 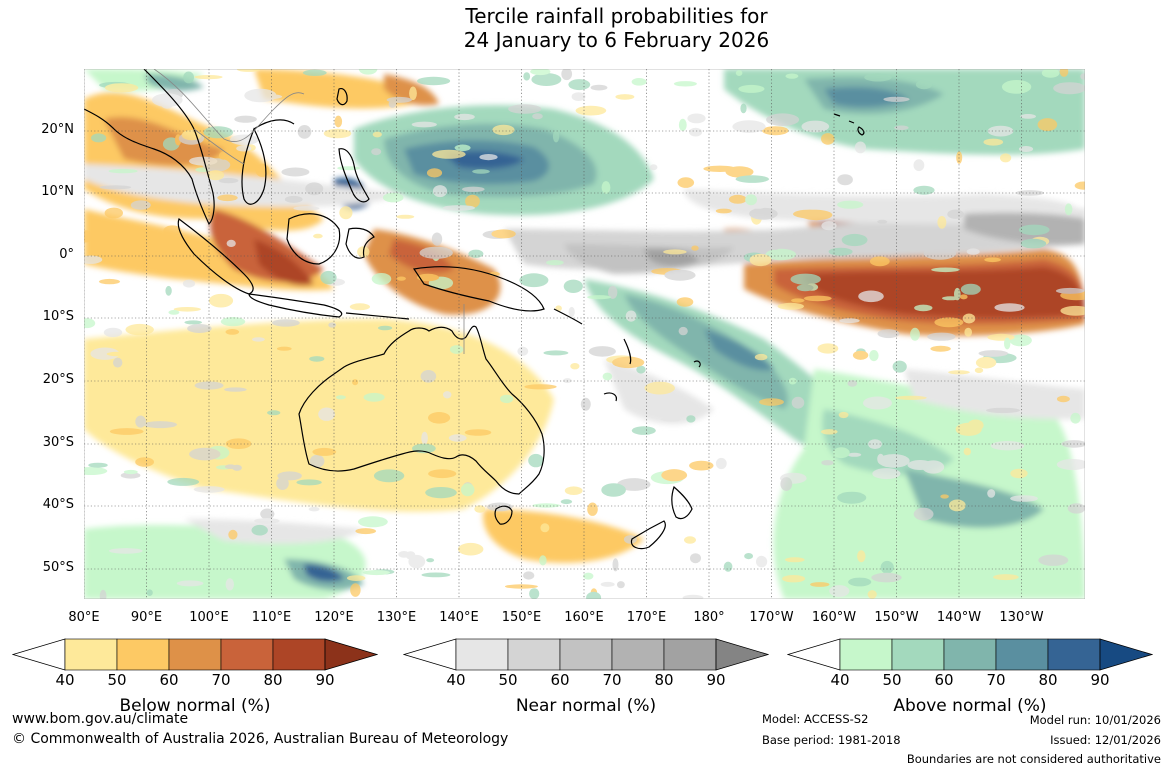 I want to click on colorbar-tick-label: 50, so click(x=508, y=680).